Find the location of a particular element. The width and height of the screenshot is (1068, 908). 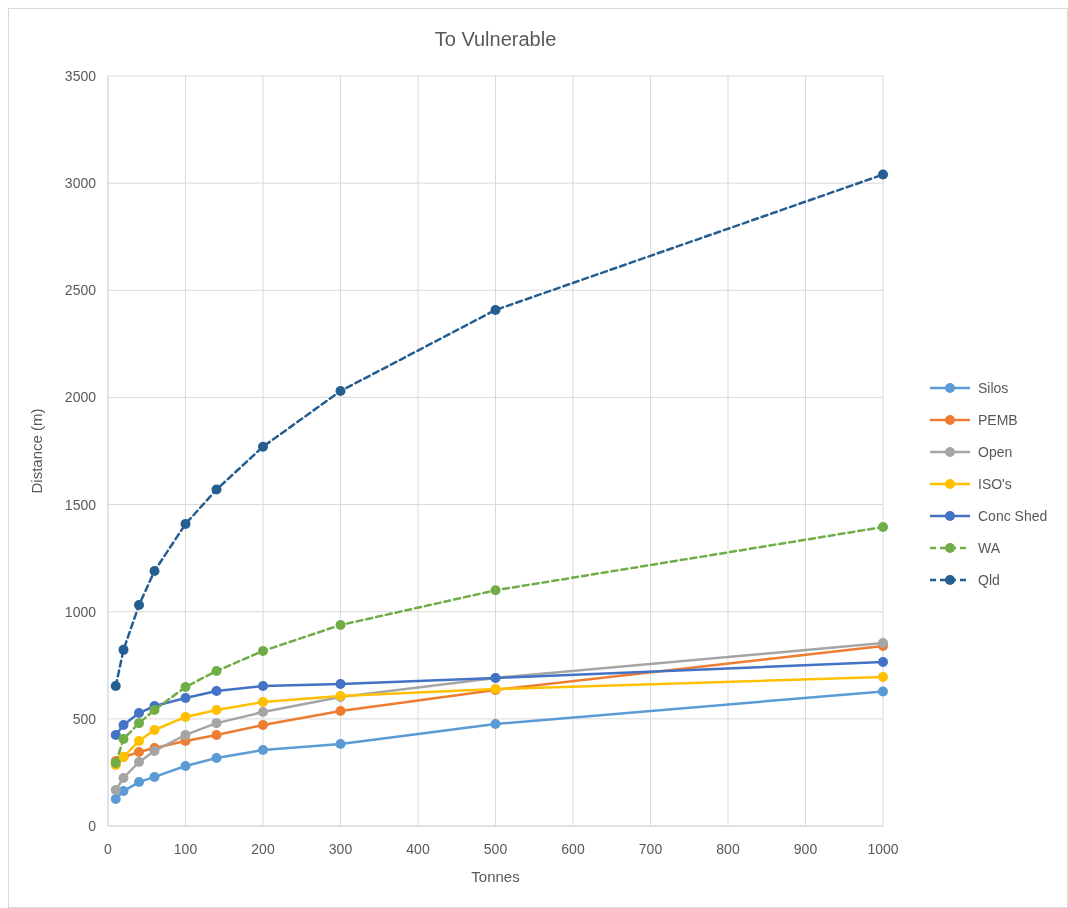

x-tick-label: 300 is located at coordinates (340, 849).